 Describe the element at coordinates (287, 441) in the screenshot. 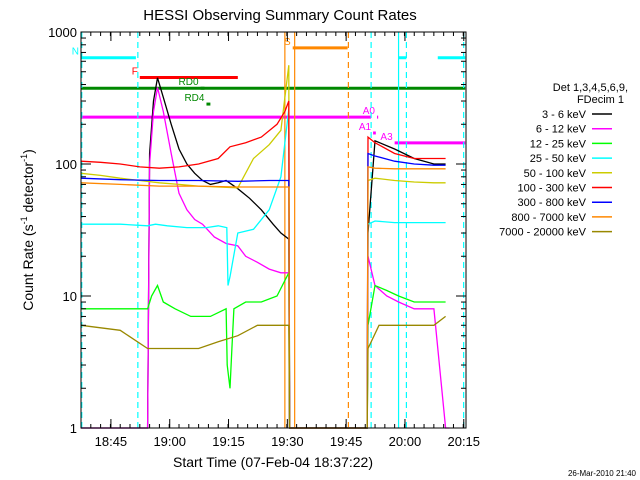

I see `x-tick-label: 19:30` at that location.